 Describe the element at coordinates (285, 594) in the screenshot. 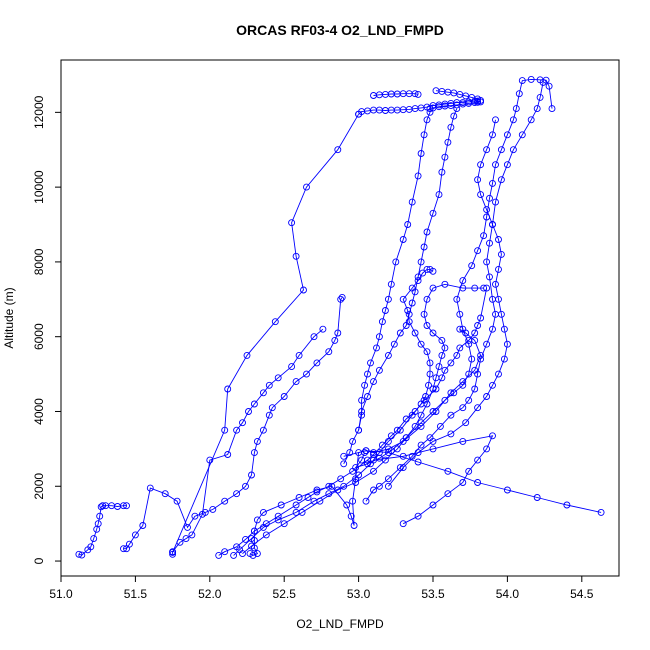

I see `x-tick-label: 52.5` at that location.